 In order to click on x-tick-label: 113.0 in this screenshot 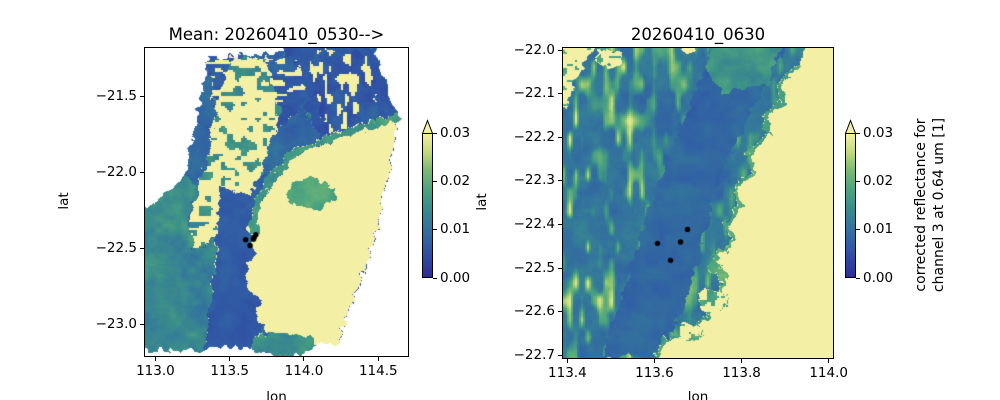, I will do `click(155, 371)`.